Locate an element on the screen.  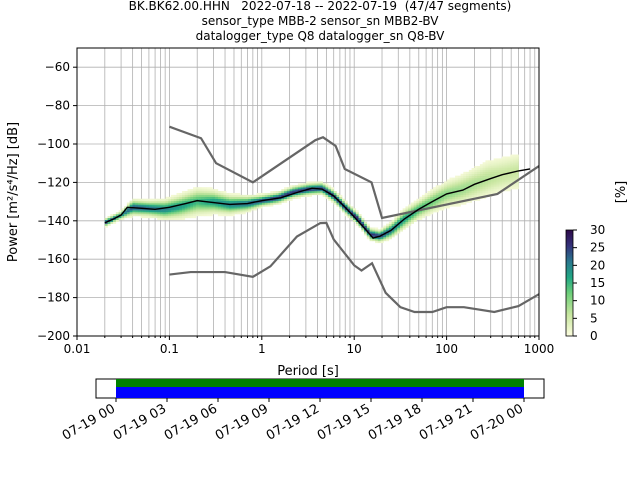
mode-curve is located at coordinates (317, 203).